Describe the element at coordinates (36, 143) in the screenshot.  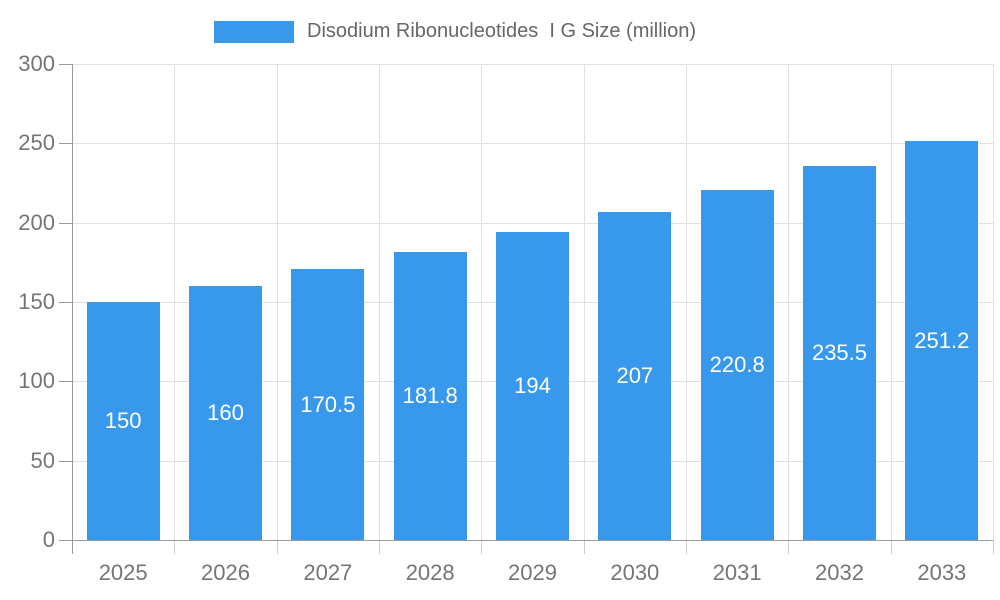
I see `y-axis-label: 250` at that location.